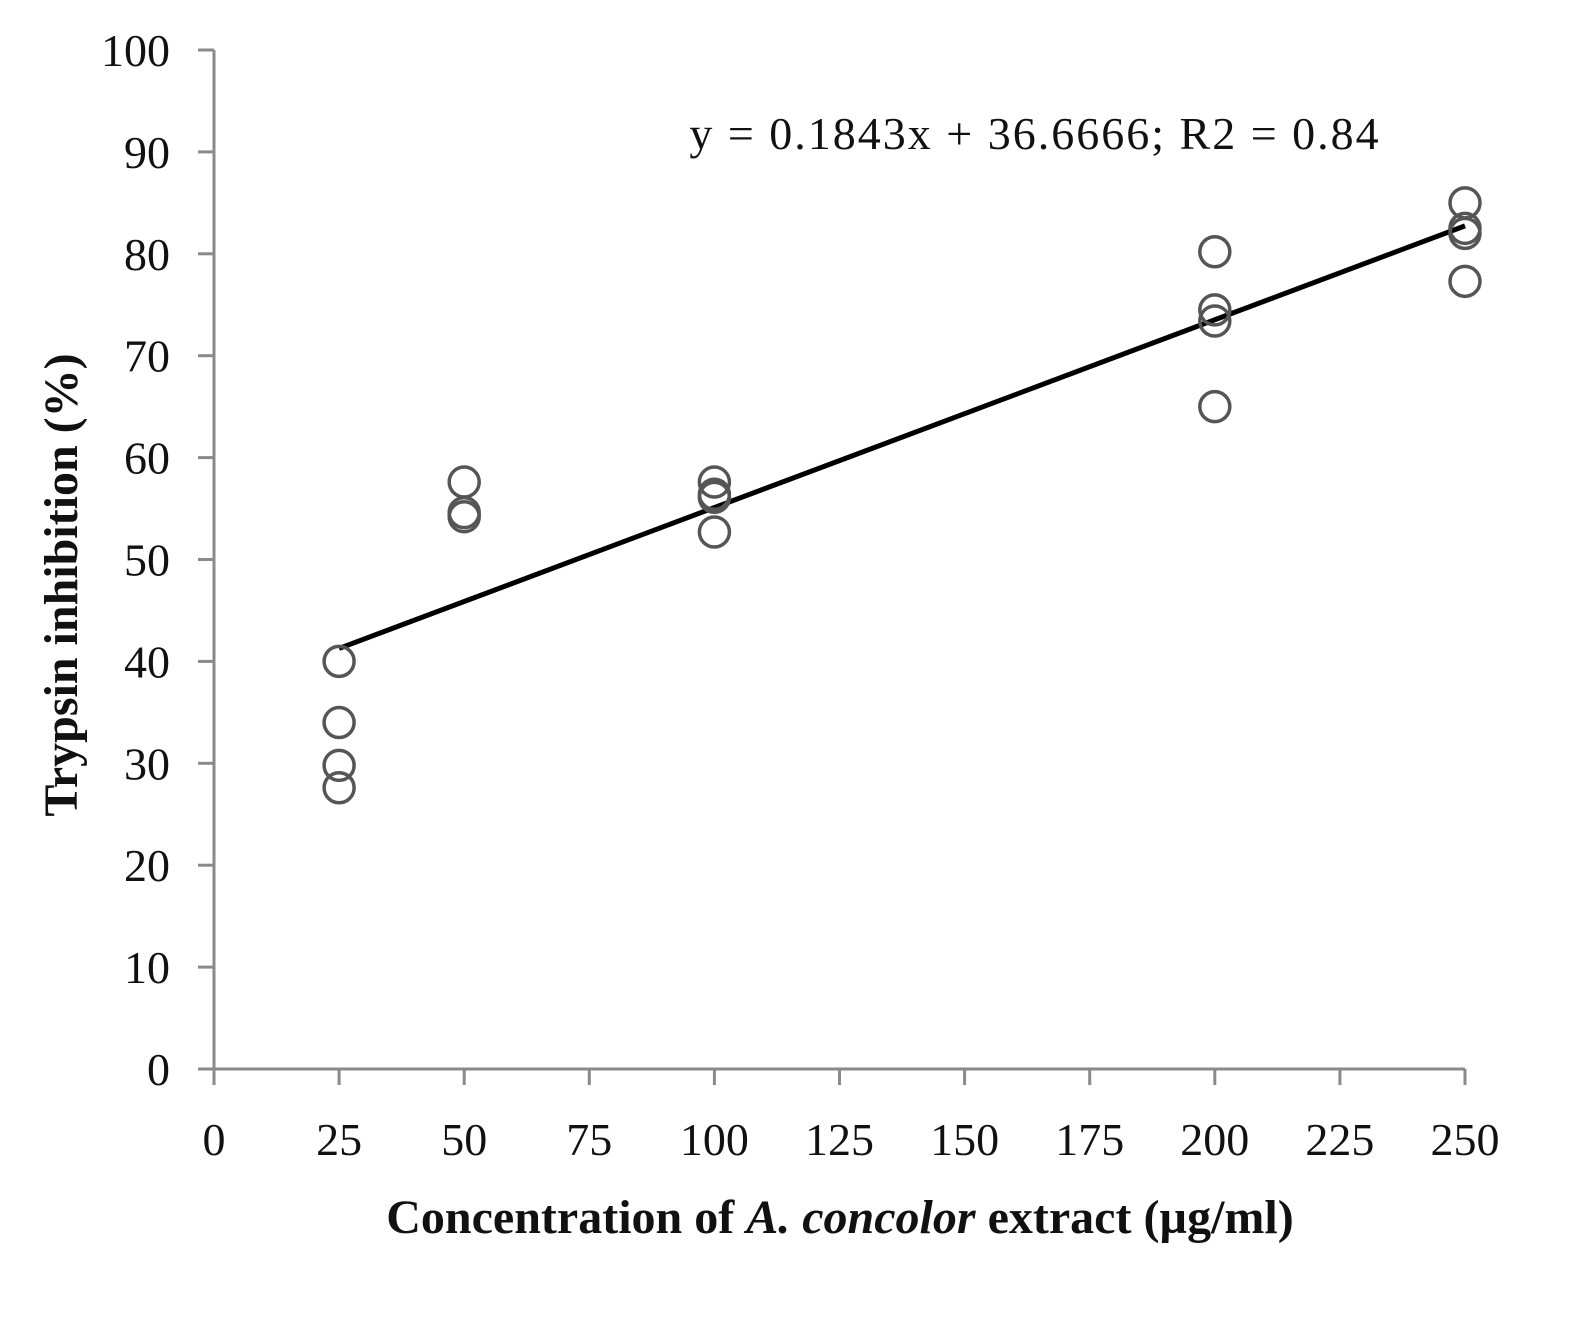  I want to click on x-tick-label: 0, so click(214, 1139).